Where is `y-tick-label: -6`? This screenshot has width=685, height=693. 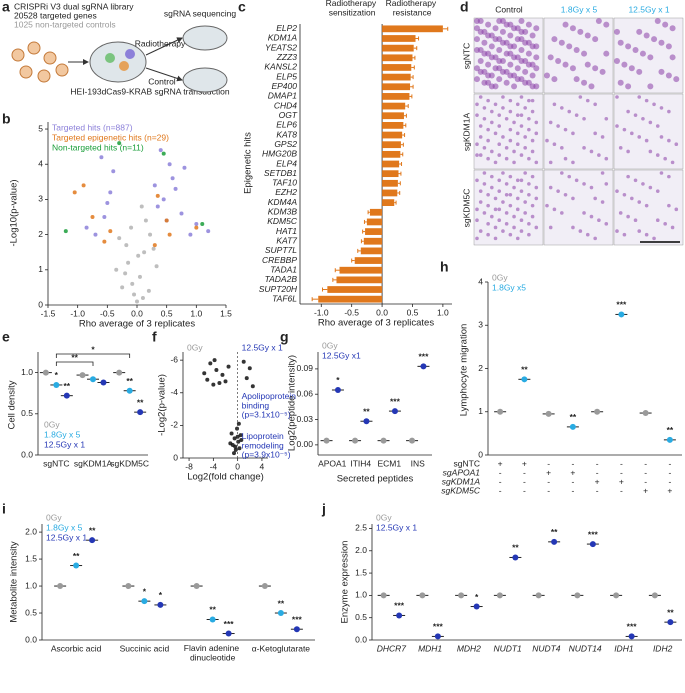 y-tick-label: -6 is located at coordinates (174, 359).